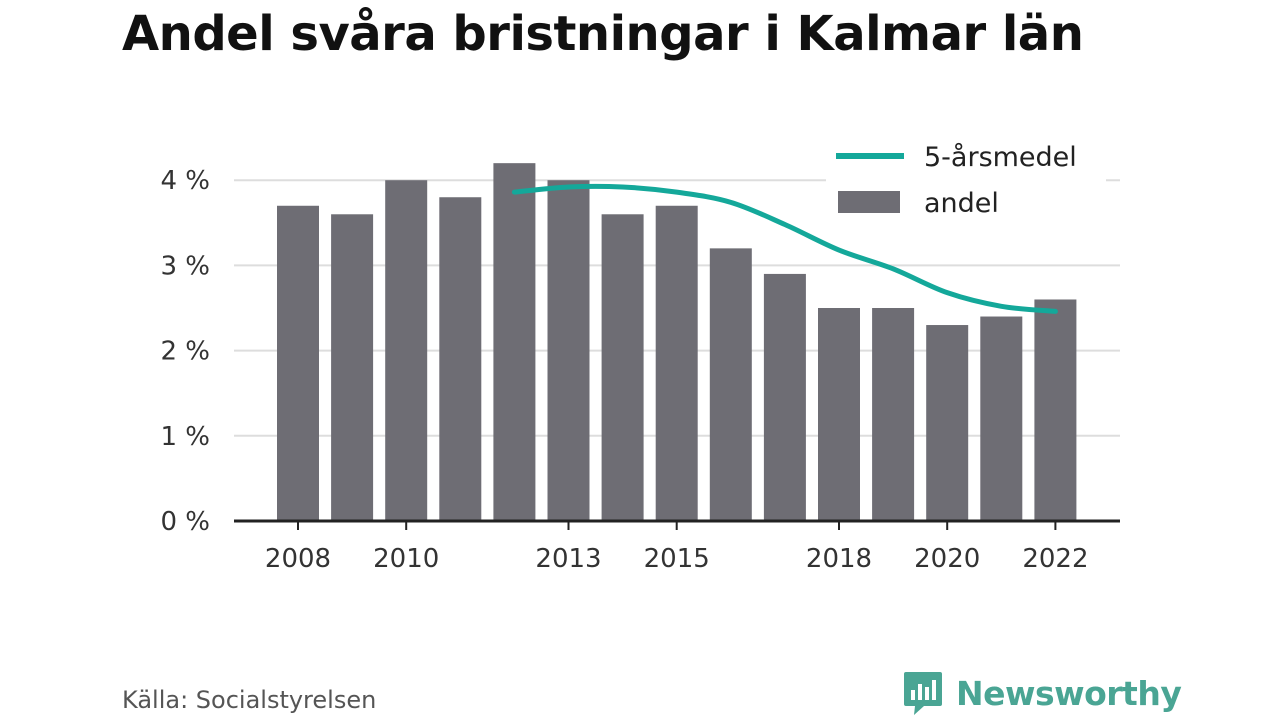  Describe the element at coordinates (568, 559) in the screenshot. I see `x-tick-label: 2013` at that location.